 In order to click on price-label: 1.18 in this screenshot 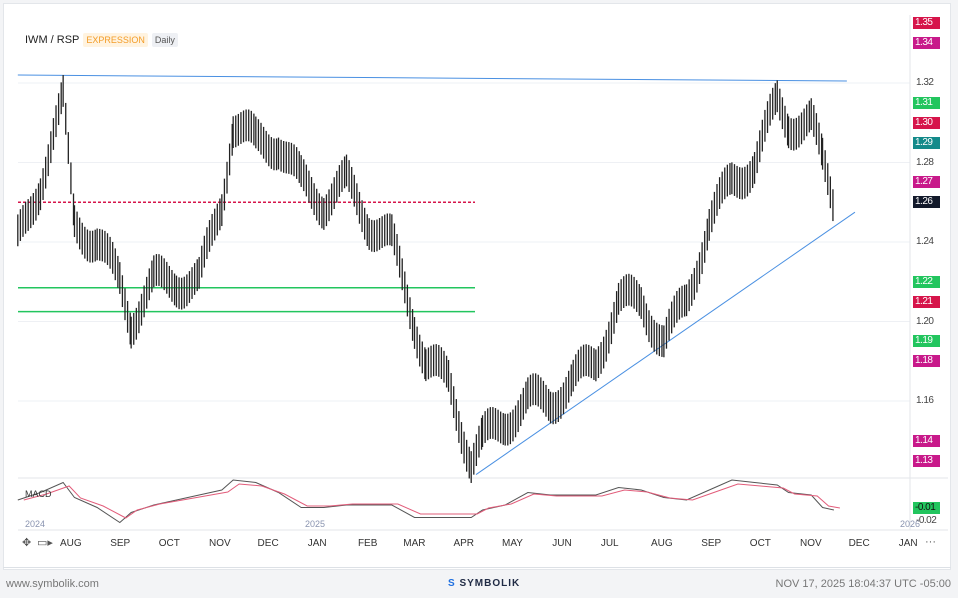, I will do `click(926, 361)`.